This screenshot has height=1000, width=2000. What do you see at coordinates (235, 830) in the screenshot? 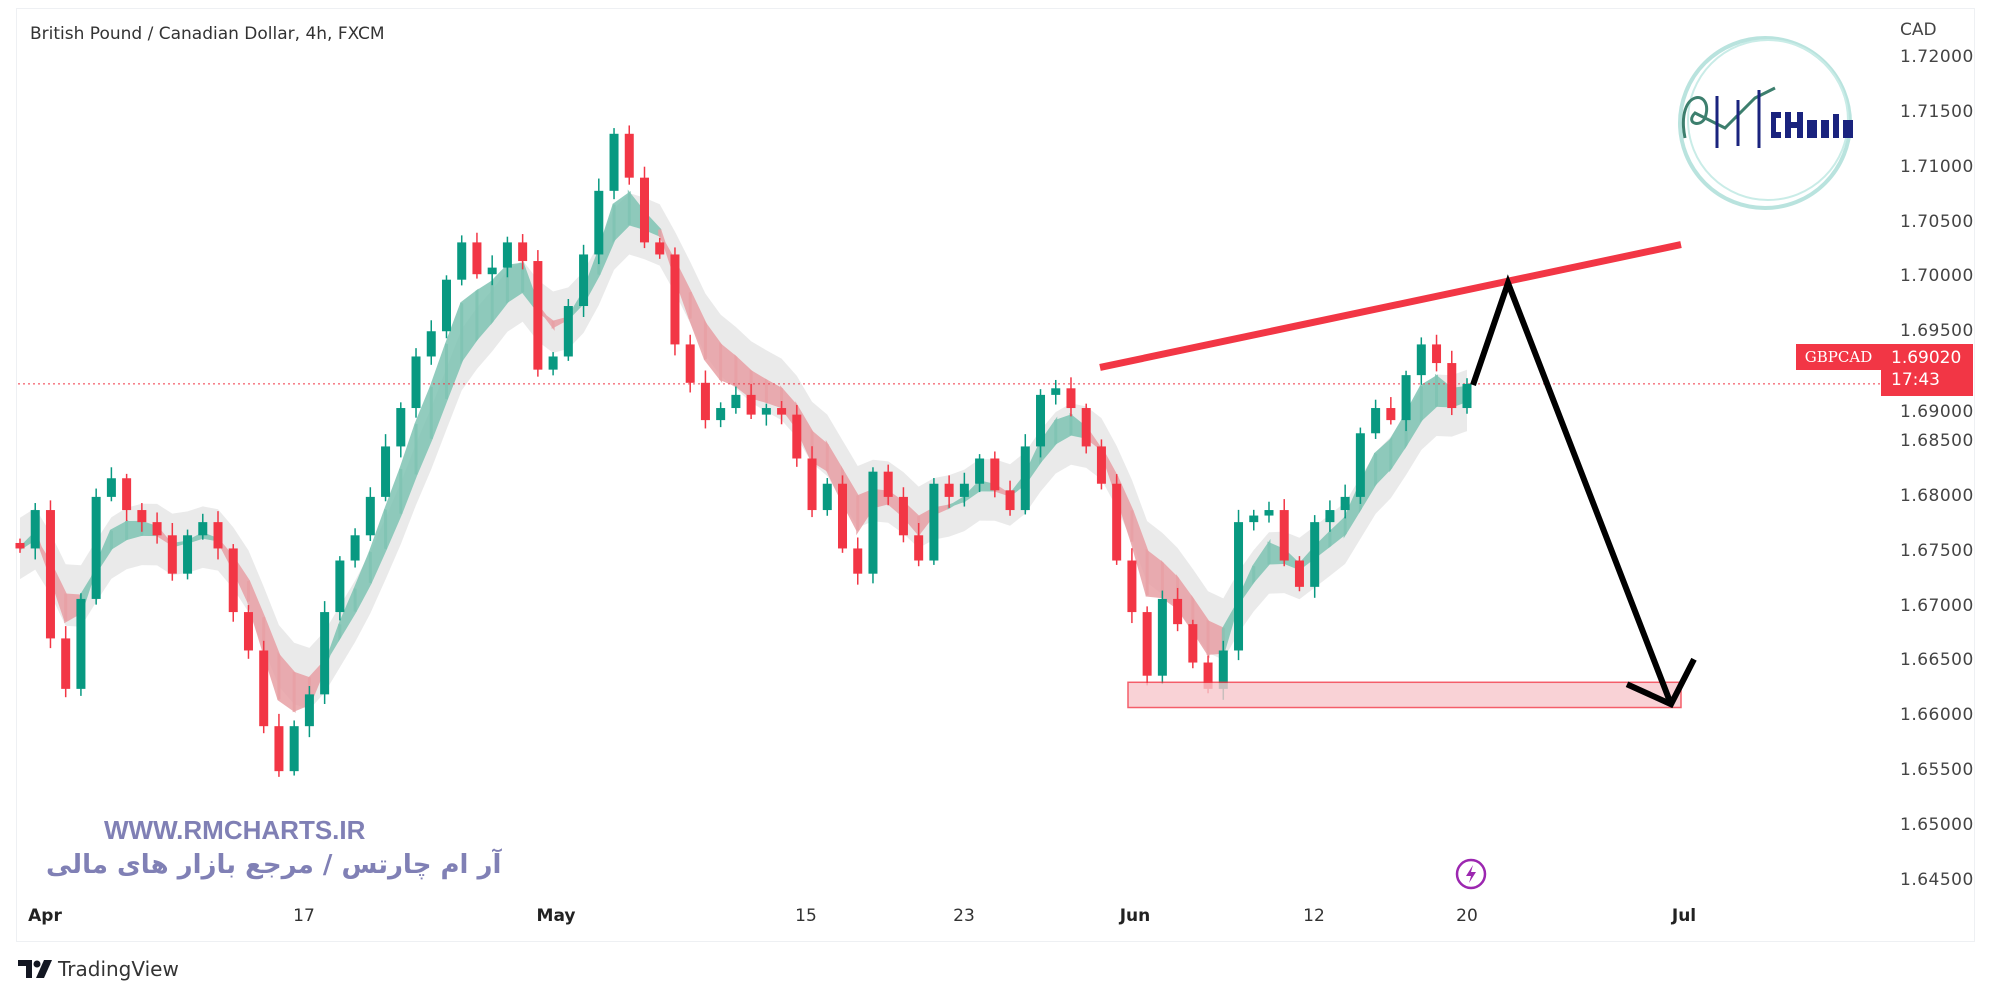
I see `watermark-url: WWW.RMCHARTS.IR` at bounding box center [235, 830].